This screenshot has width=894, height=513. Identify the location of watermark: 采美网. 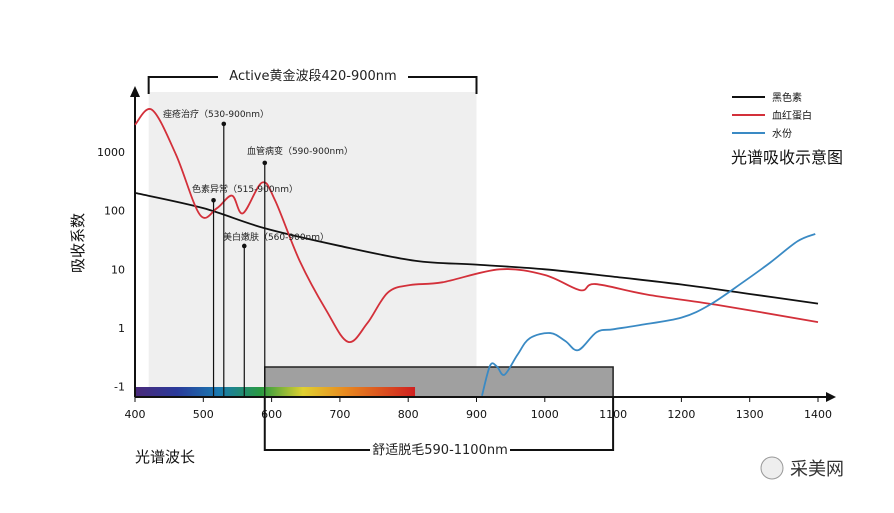
(817, 469).